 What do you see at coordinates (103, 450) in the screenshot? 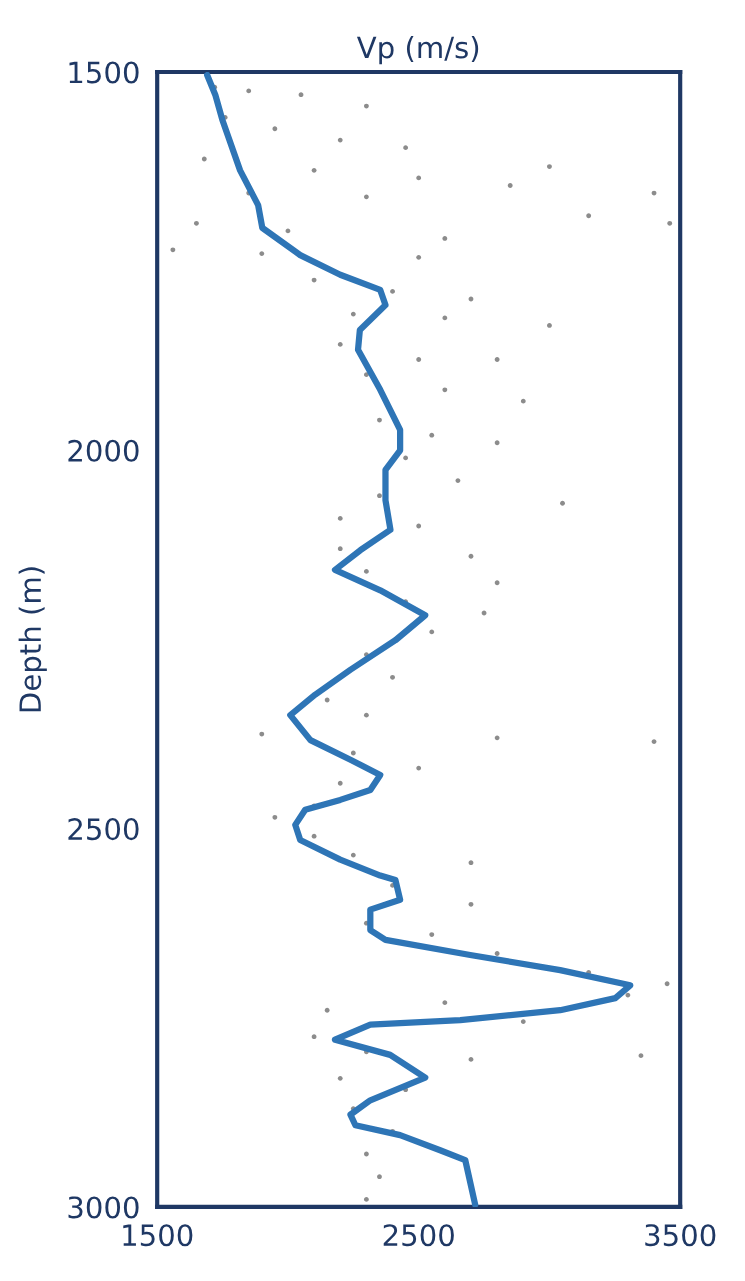
I see `y-tick-label: 2000` at bounding box center [103, 450].